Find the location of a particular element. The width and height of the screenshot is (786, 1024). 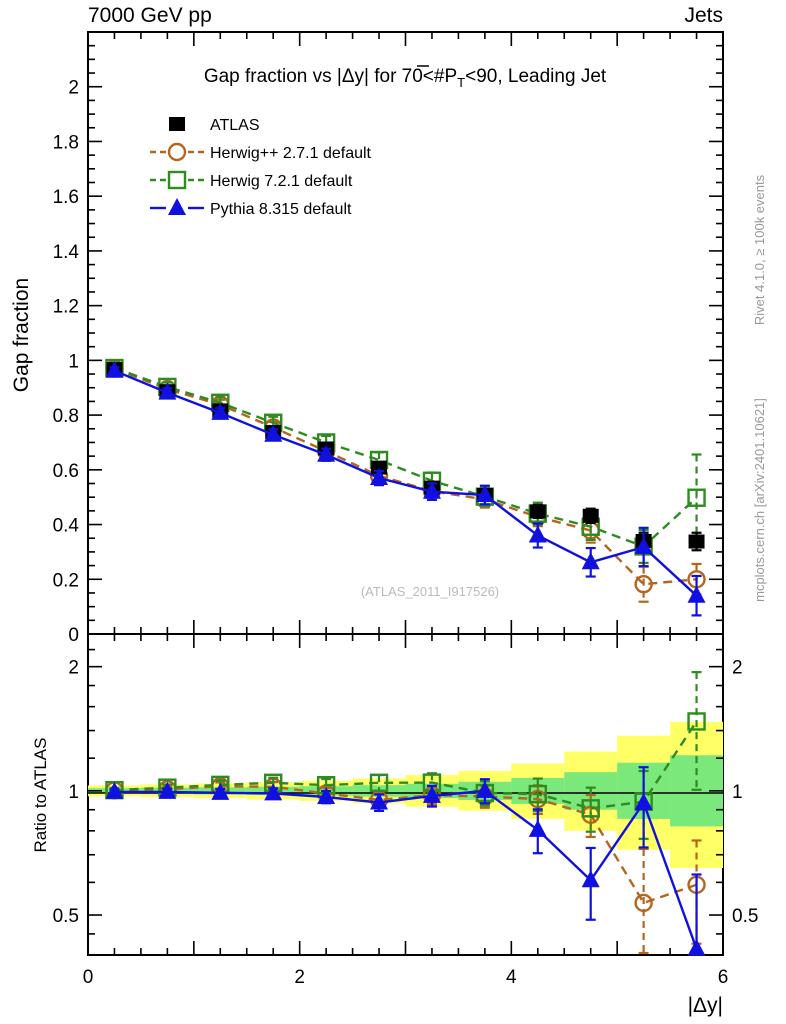

ratio-series-2-line is located at coordinates (406, 869).